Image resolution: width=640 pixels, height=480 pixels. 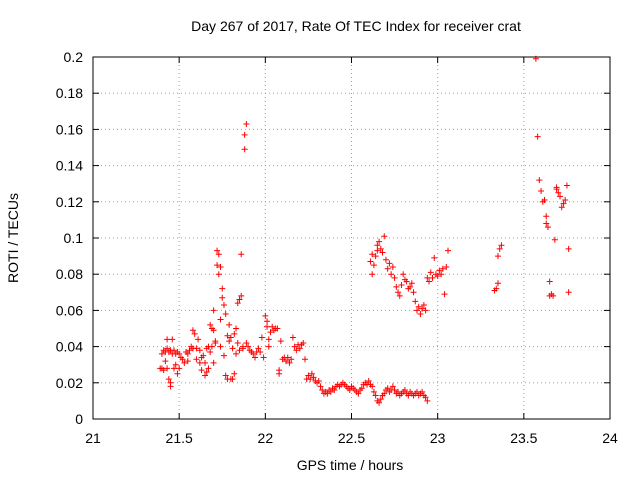 What do you see at coordinates (438, 438) in the screenshot?
I see `x-tick-label: 23` at bounding box center [438, 438].